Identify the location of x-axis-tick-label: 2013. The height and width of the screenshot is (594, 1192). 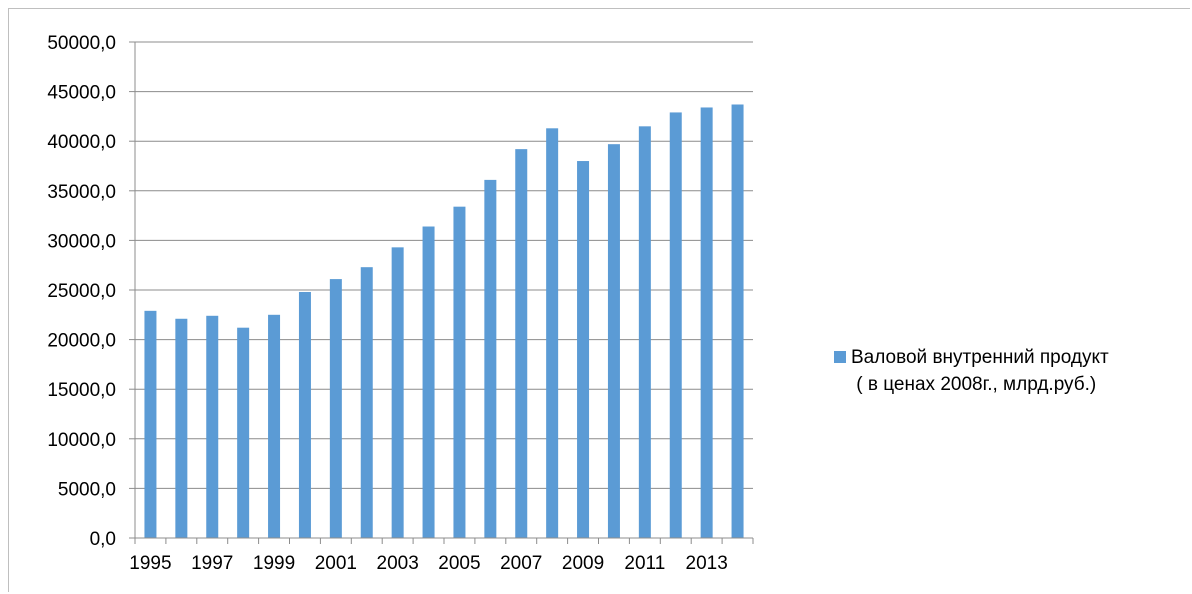
(707, 563).